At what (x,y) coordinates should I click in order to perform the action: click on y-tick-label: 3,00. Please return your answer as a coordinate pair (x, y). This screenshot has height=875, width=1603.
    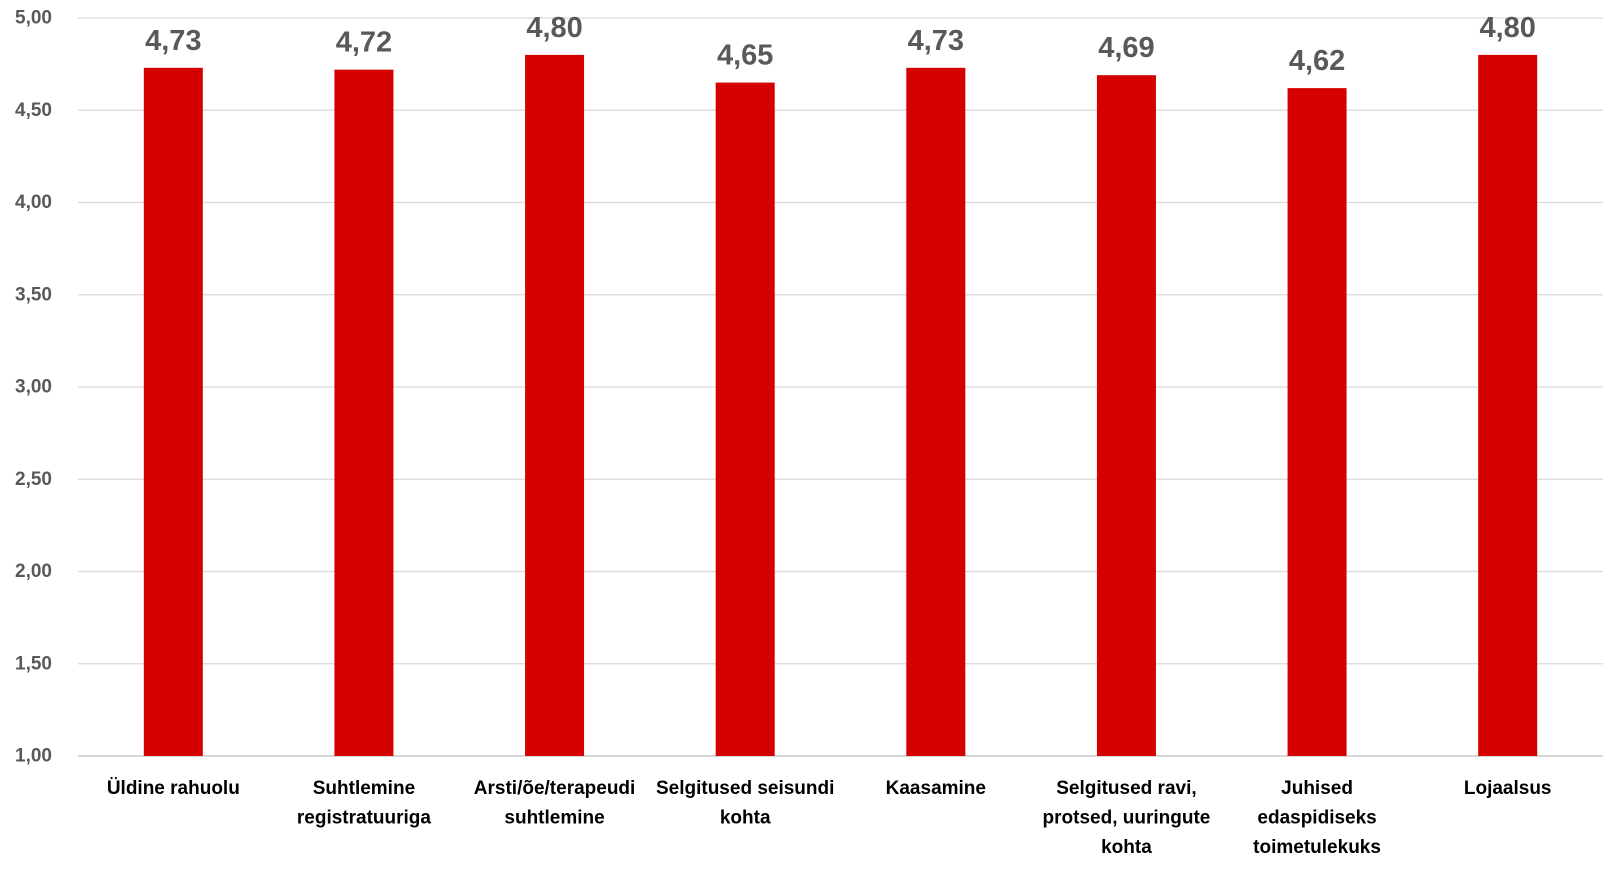
    Looking at the image, I should click on (33, 387).